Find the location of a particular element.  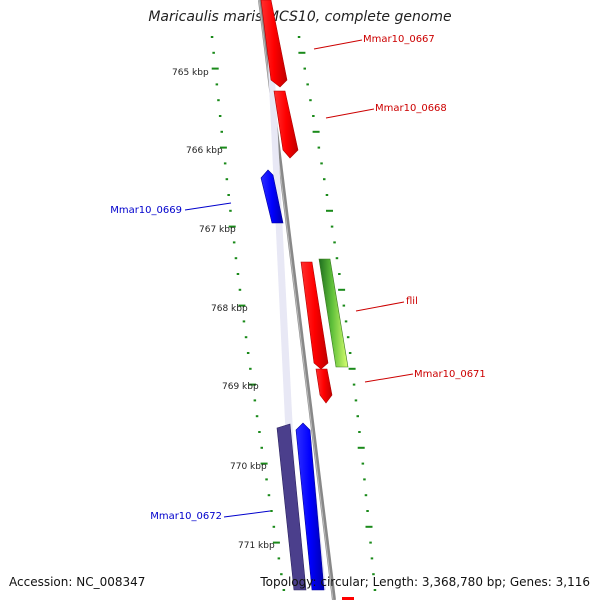

gene-label: Mmar10_0668 is located at coordinates (411, 108).